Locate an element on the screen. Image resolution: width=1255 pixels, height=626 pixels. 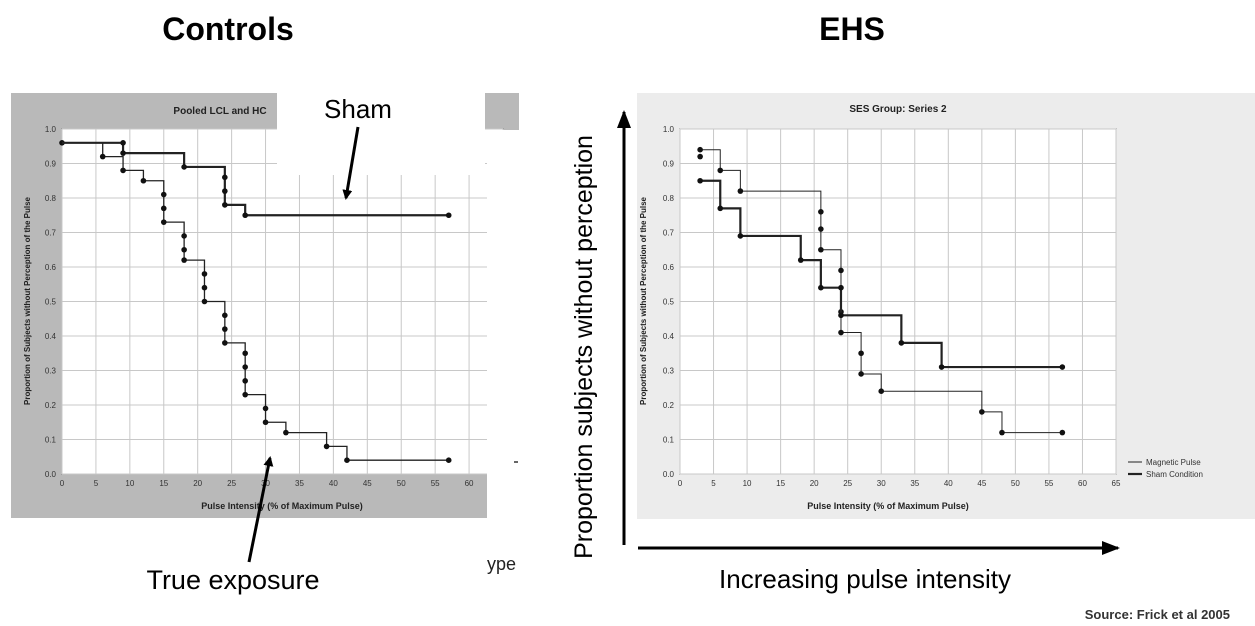
controls-y-tick-label: 0.7 is located at coordinates (51, 233).